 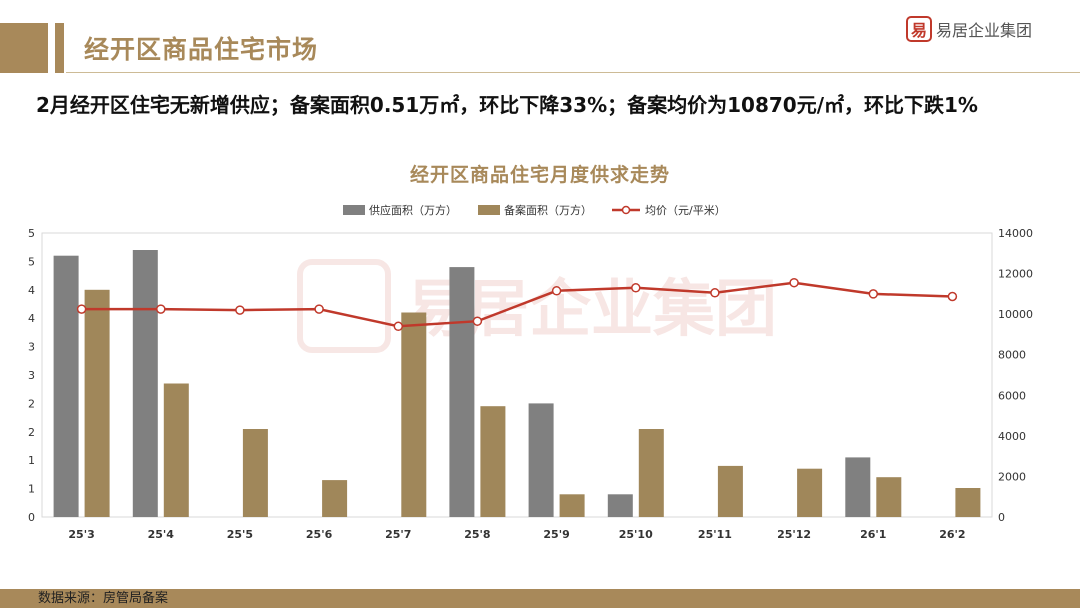 What do you see at coordinates (573, 72) in the screenshot?
I see `header-divider` at bounding box center [573, 72].